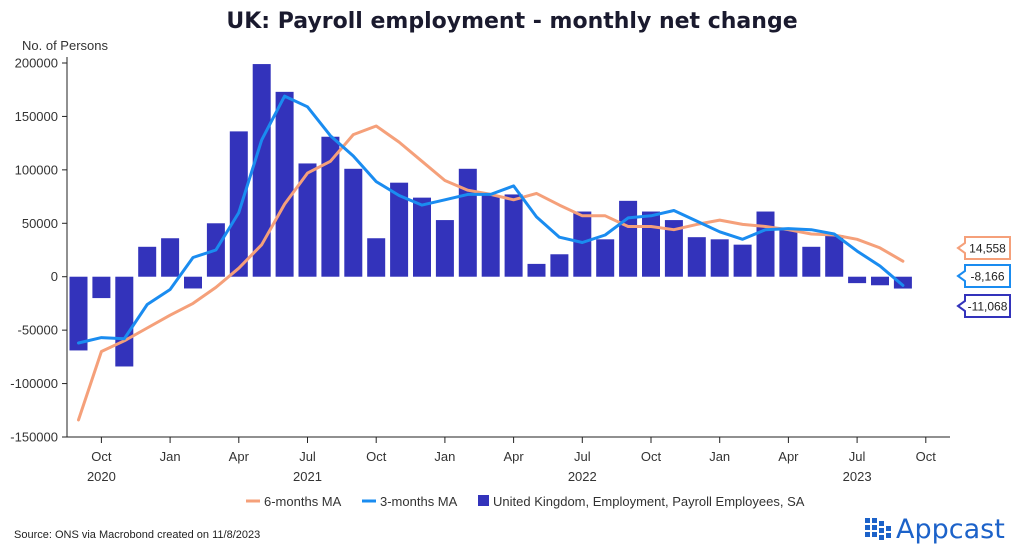 The width and height of the screenshot is (1024, 554). I want to click on end-value-label: -8,166, so click(987, 277).